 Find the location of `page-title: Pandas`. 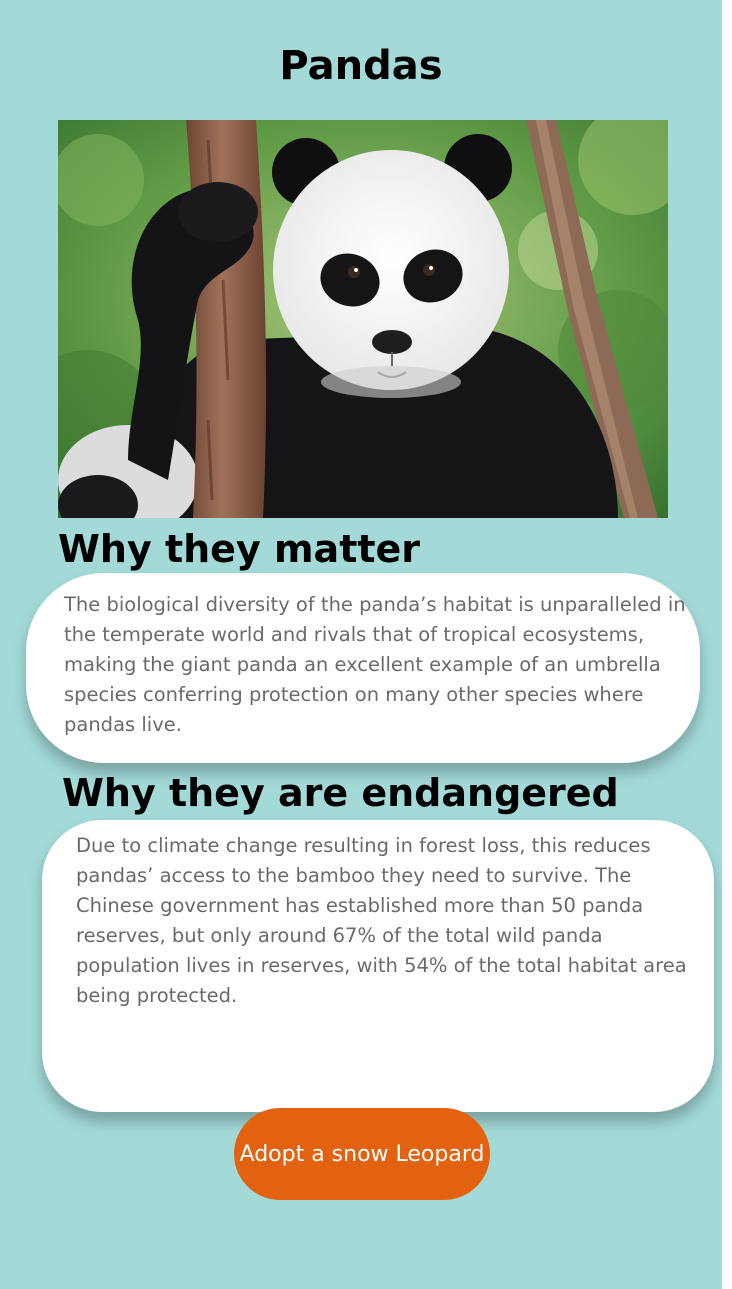

page-title: Pandas is located at coordinates (361, 66).